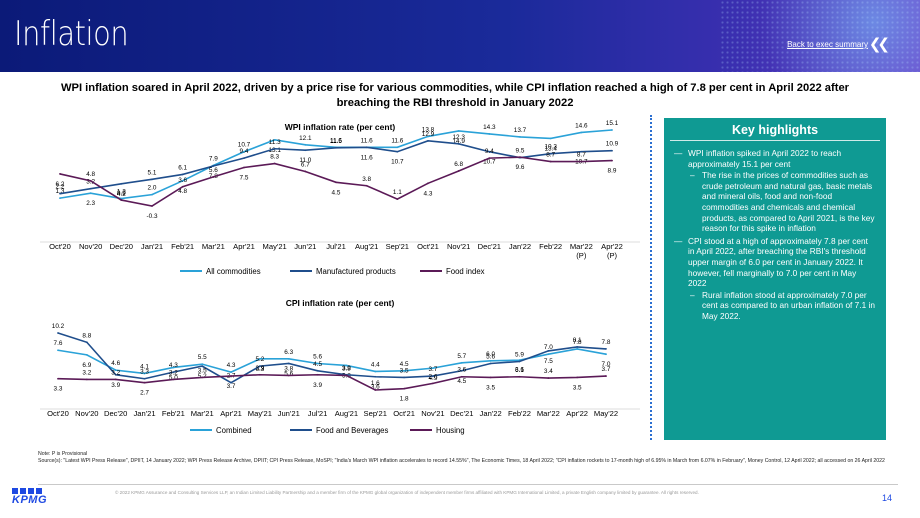 The width and height of the screenshot is (920, 518). What do you see at coordinates (356, 271) in the screenshot?
I see `legend-label: Manufactured products` at bounding box center [356, 271].